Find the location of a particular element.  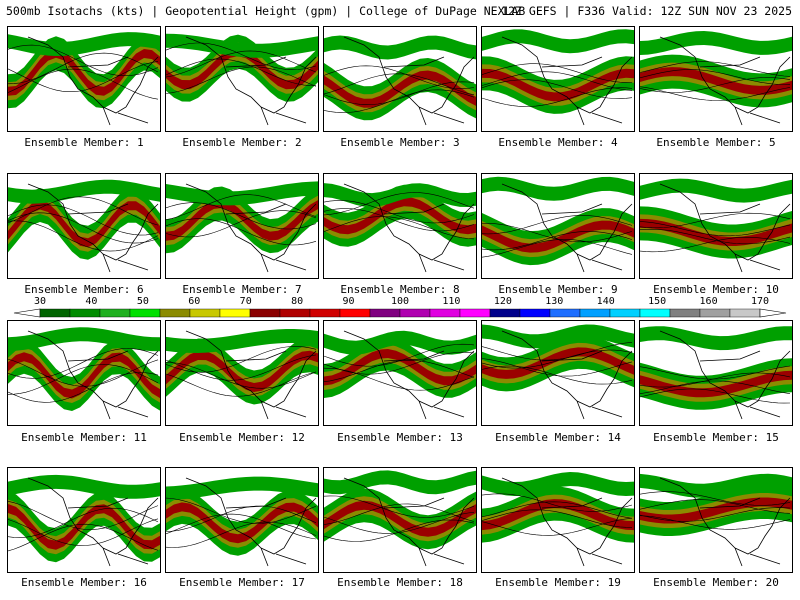

ensemble-member-label: Ensemble Member: 4 is located at coordinates (558, 142).